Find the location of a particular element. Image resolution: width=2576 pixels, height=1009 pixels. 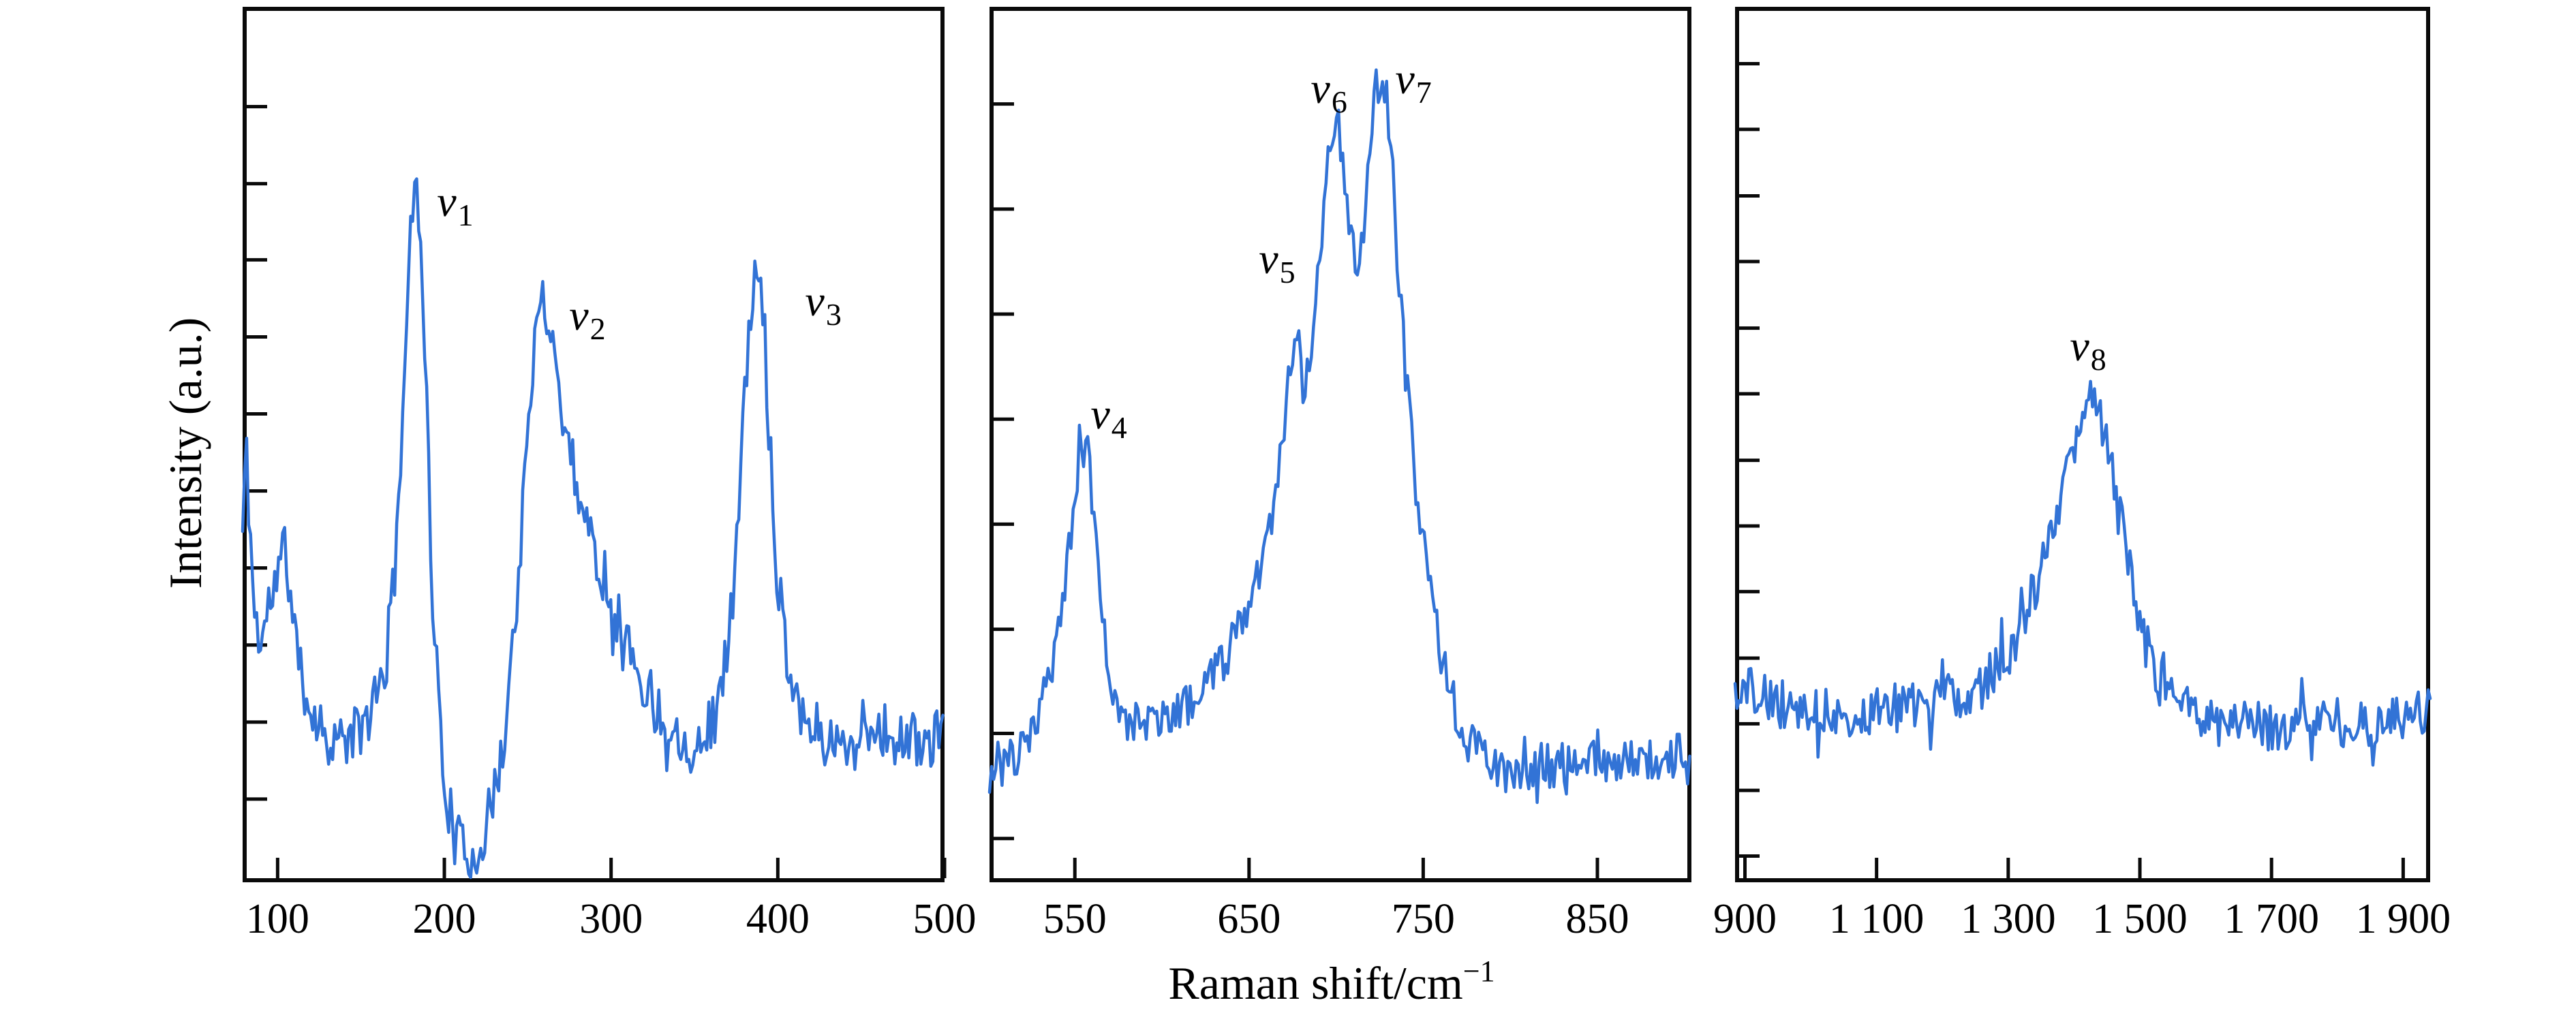

panel-mid-wavenumber-x-tick-label: 750 is located at coordinates (1423, 919).